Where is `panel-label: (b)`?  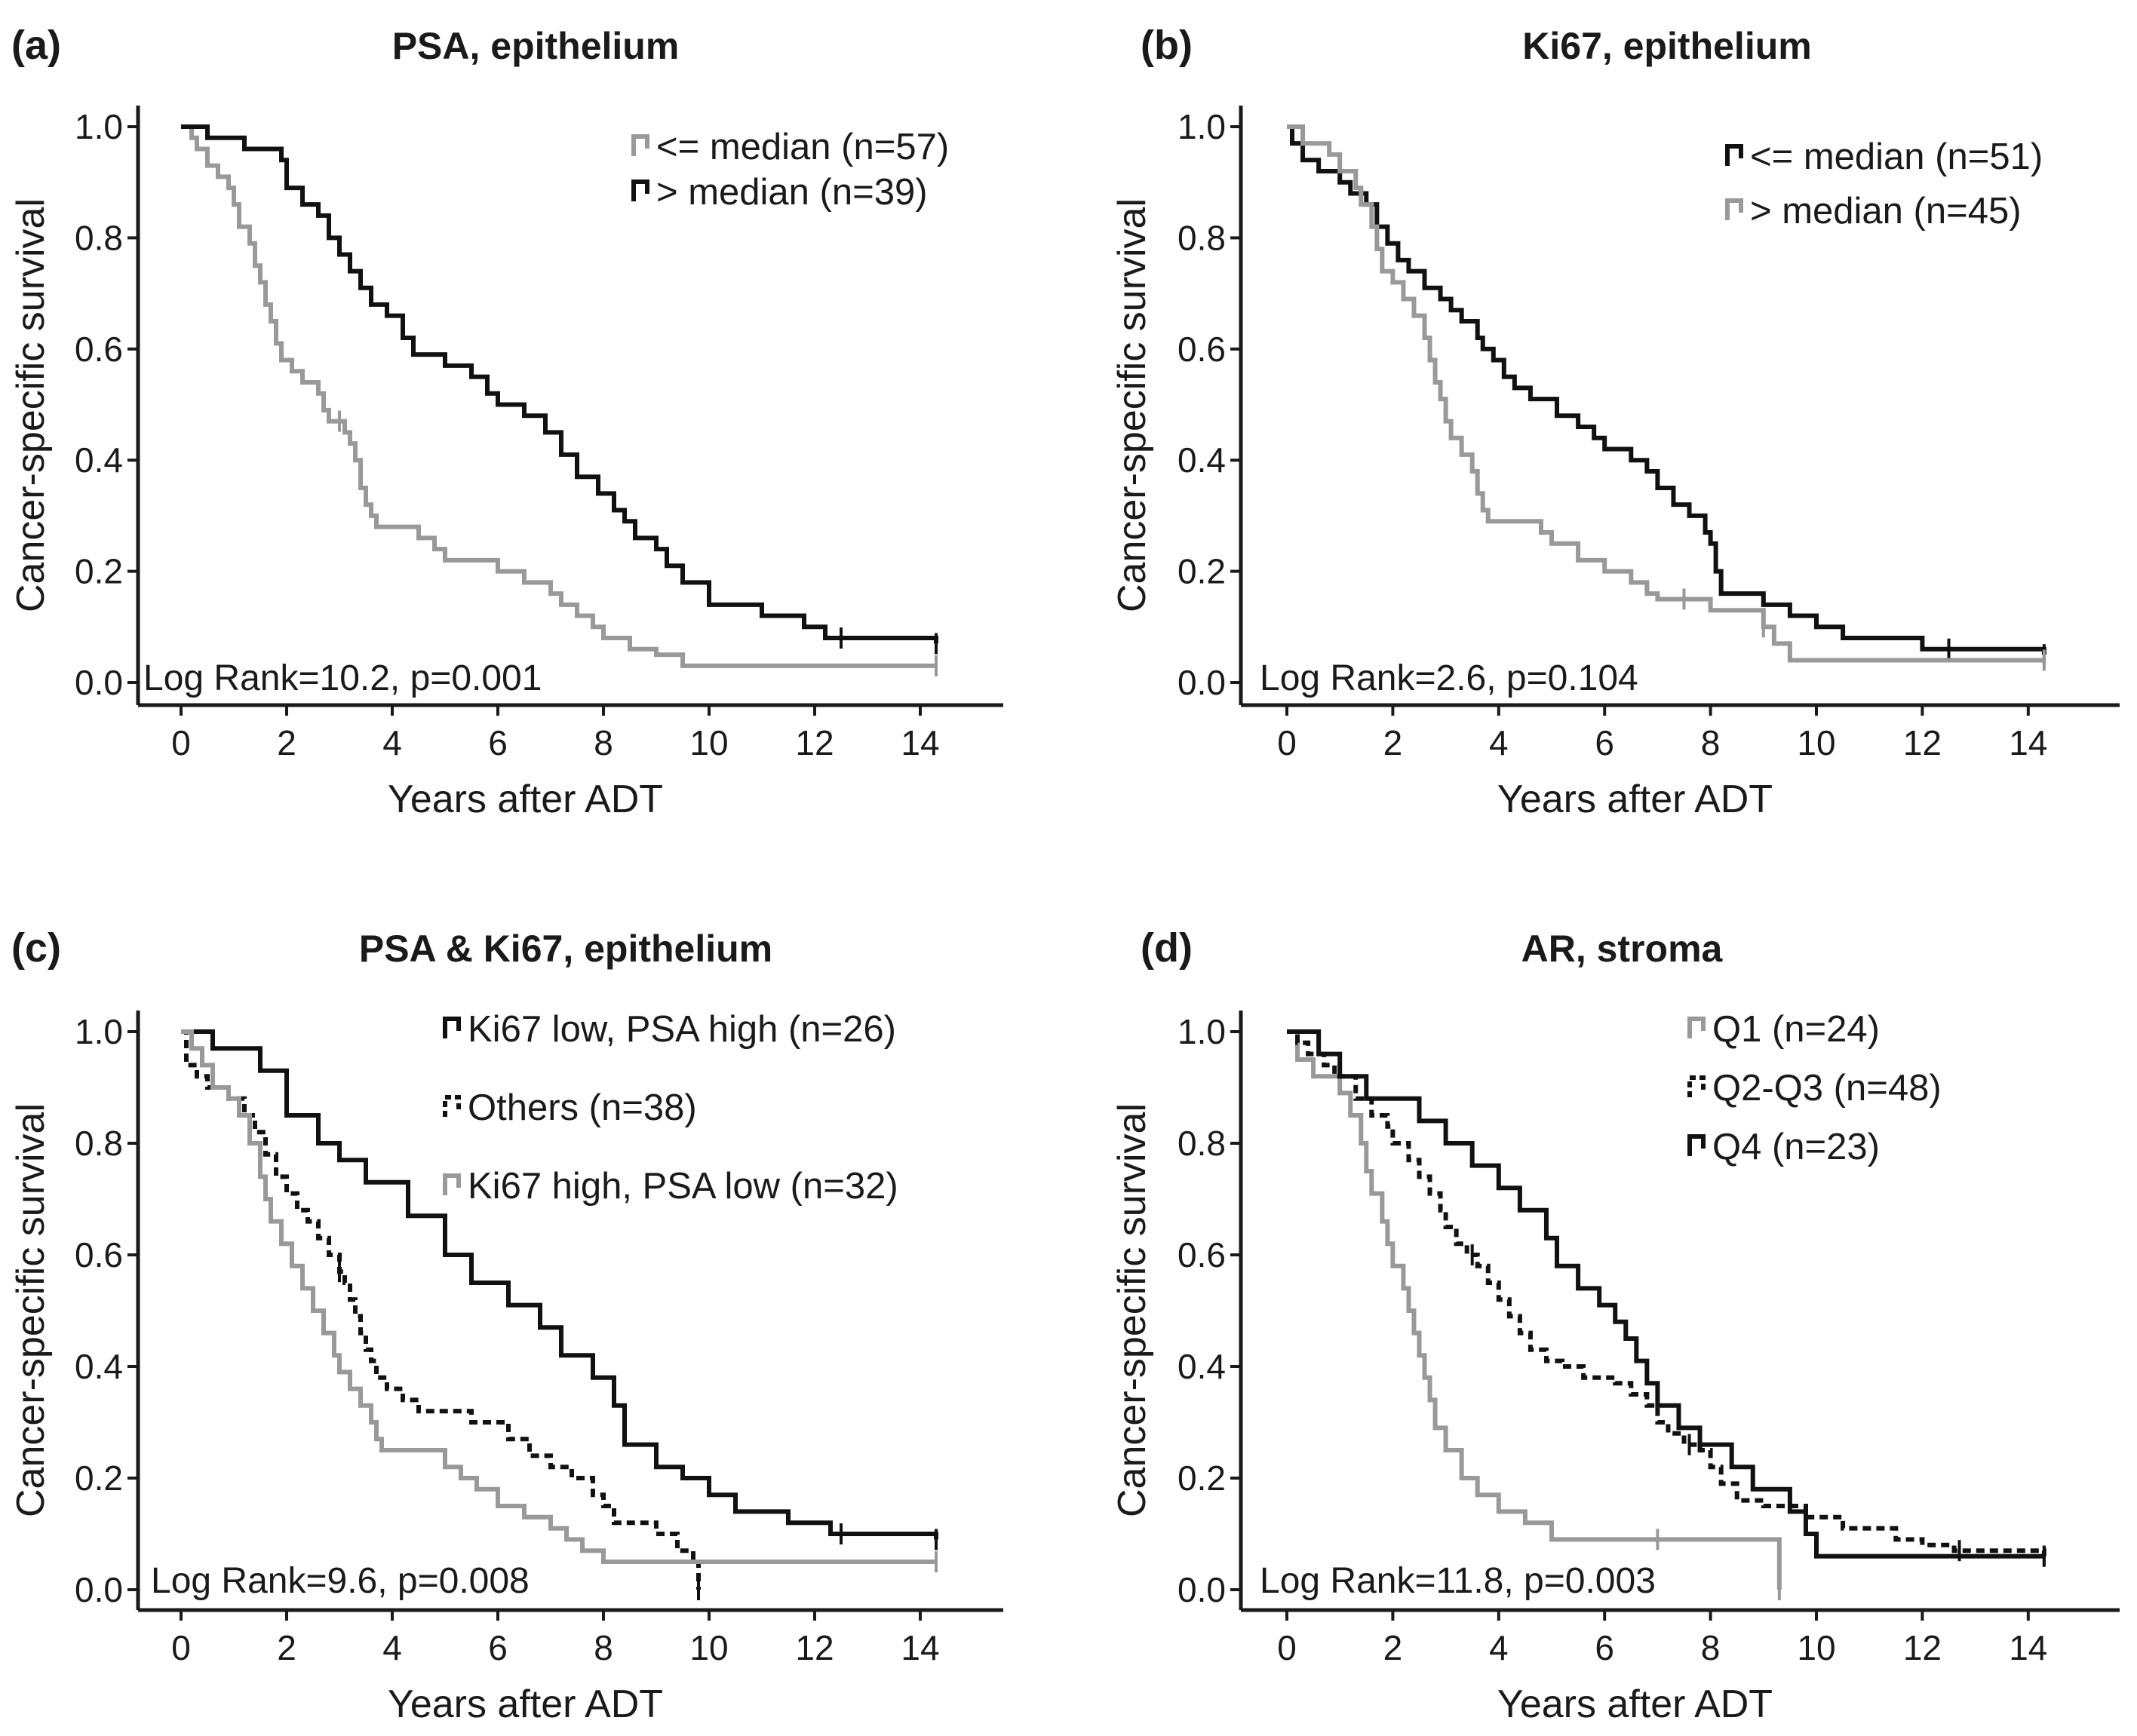 panel-label: (b) is located at coordinates (1167, 45).